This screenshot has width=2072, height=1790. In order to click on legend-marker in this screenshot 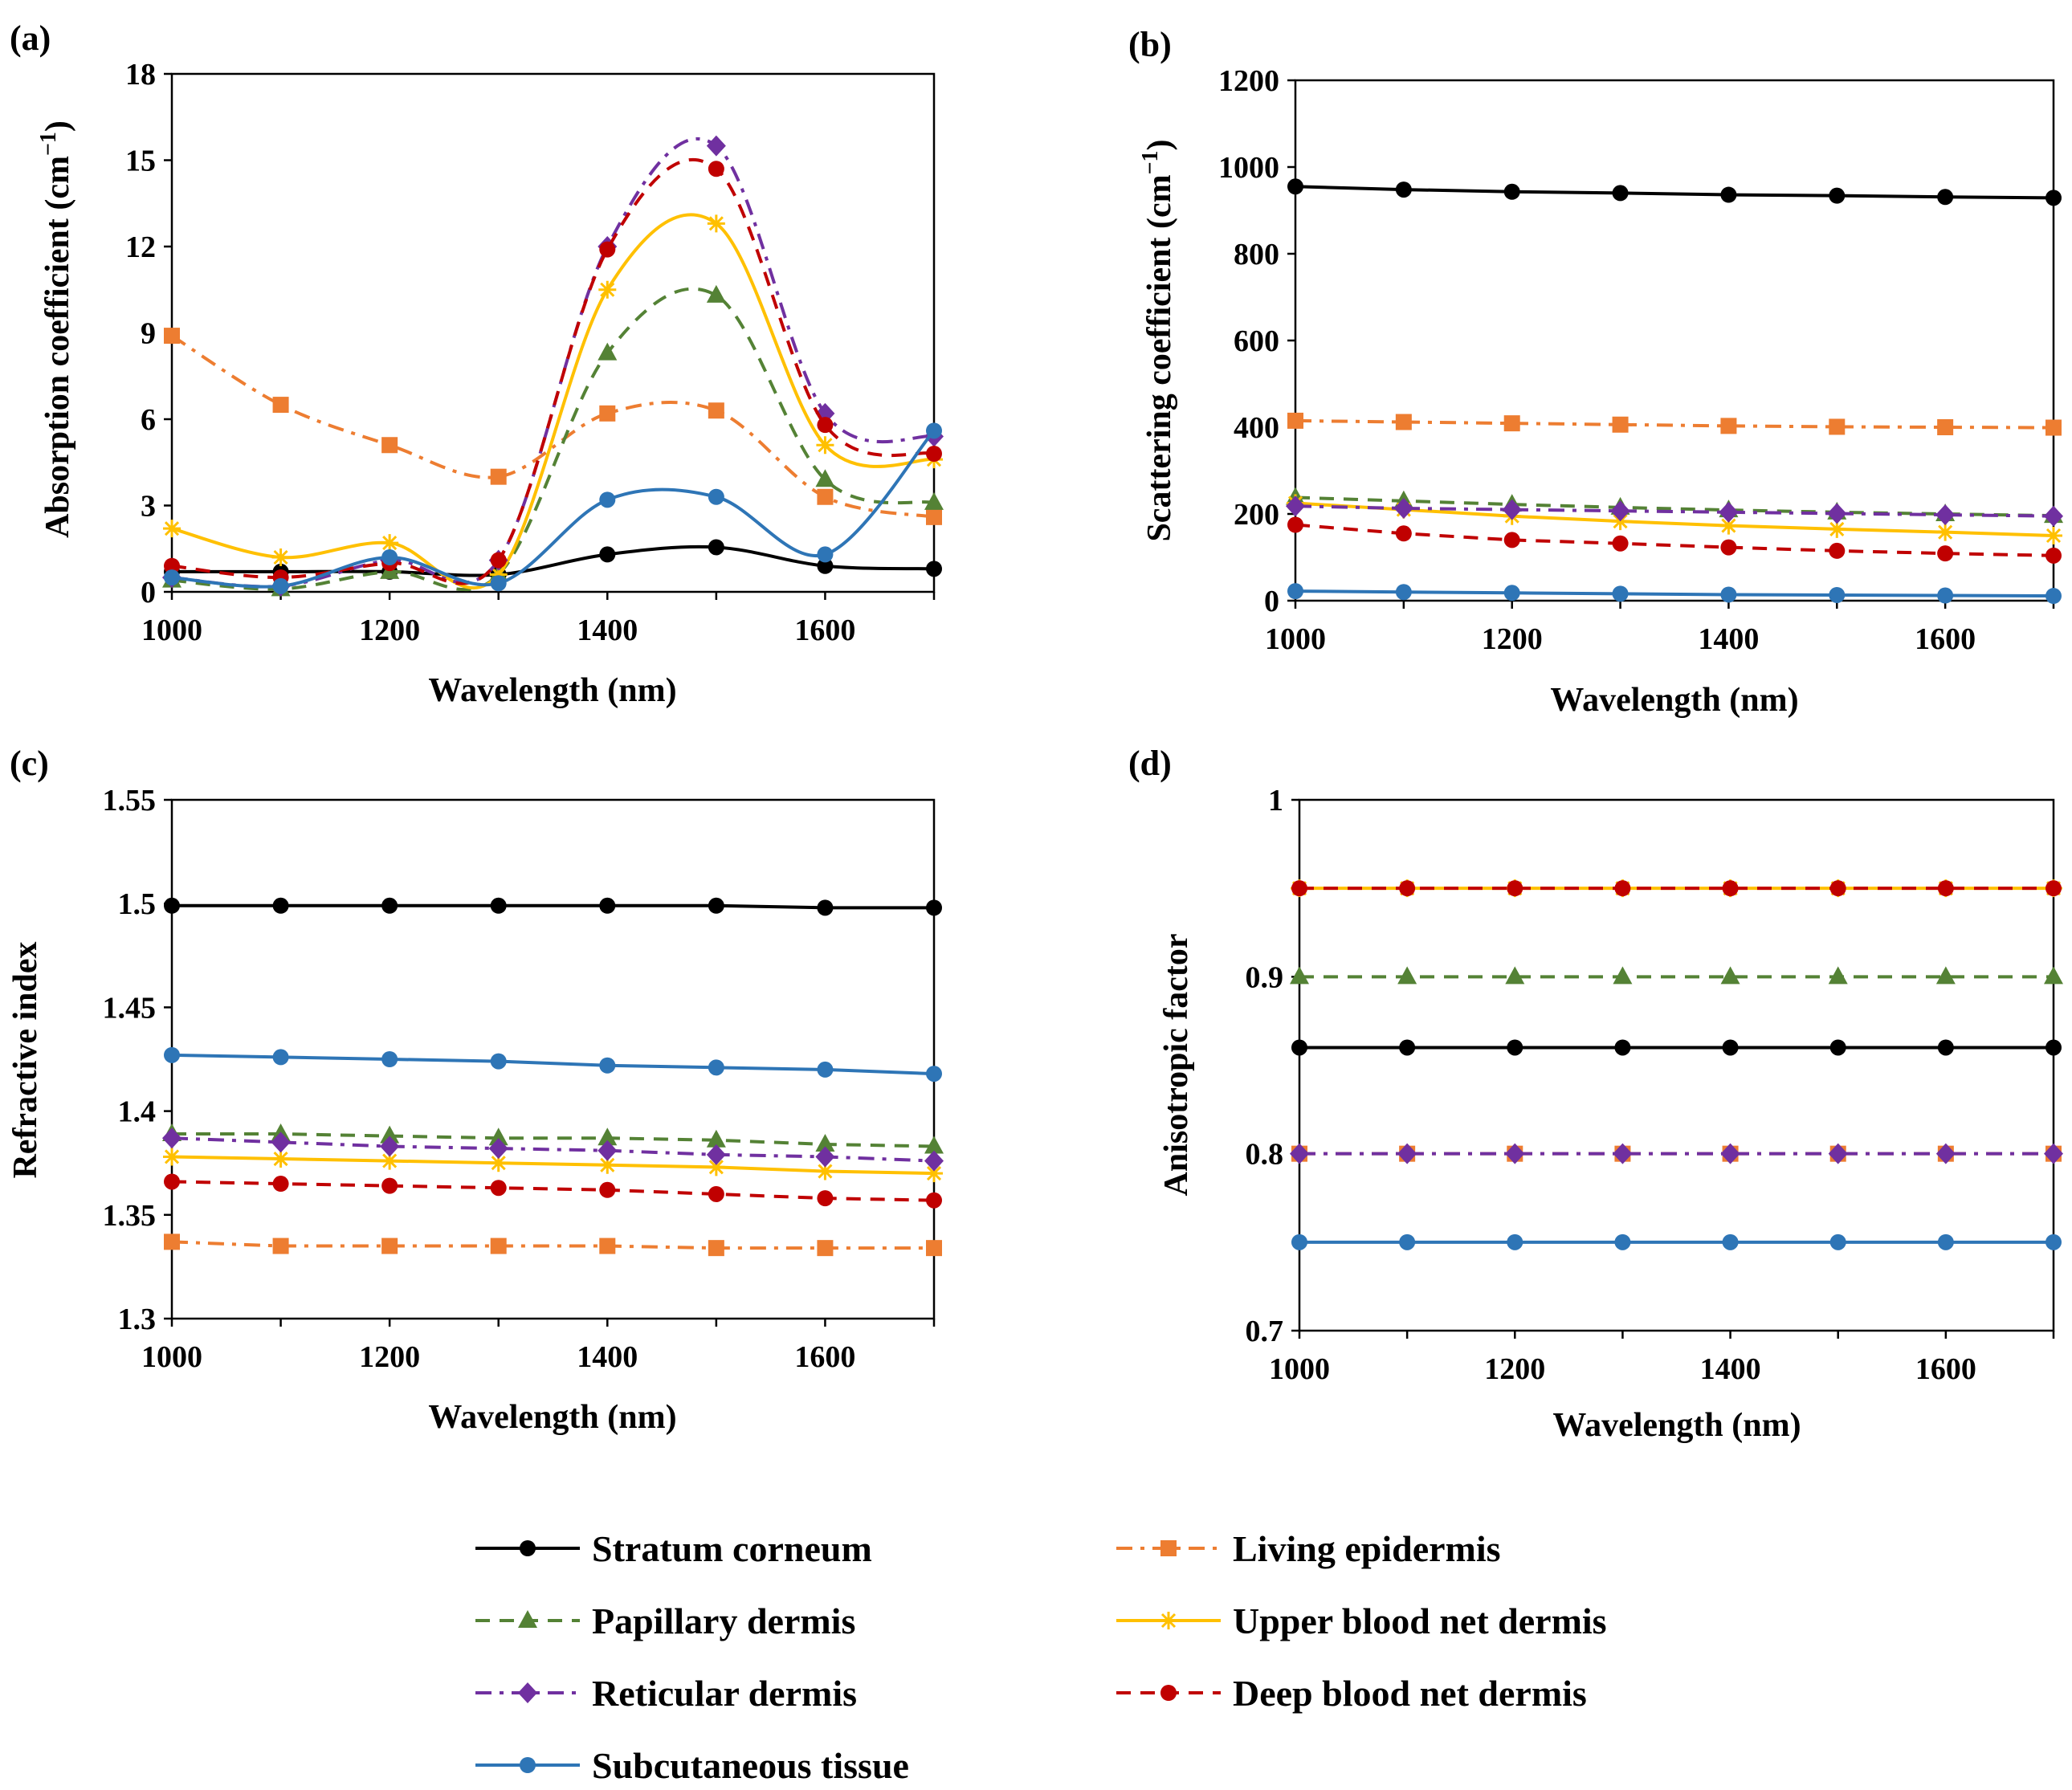, I will do `click(1168, 1693)`.